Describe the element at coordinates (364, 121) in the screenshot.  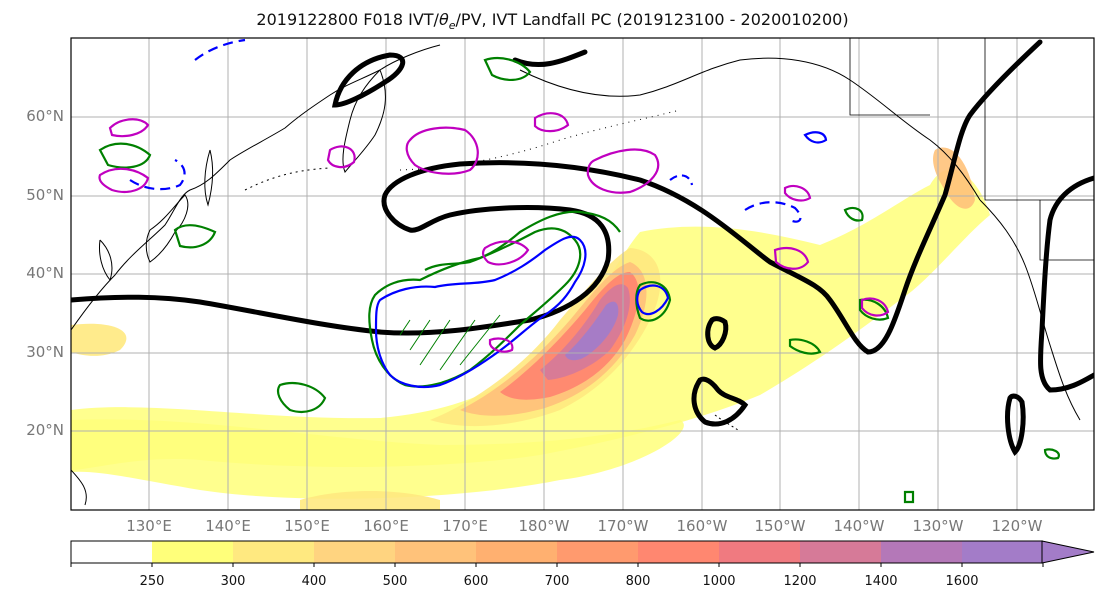
I see `coast-kamchatka` at that location.